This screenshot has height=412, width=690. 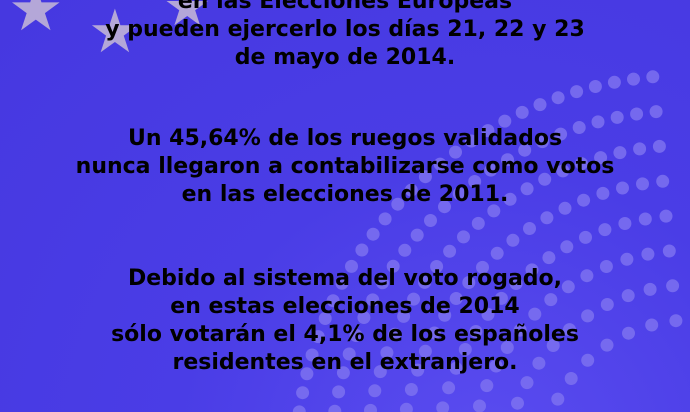 I want to click on text-line: de mayo de 2014., so click(x=345, y=57).